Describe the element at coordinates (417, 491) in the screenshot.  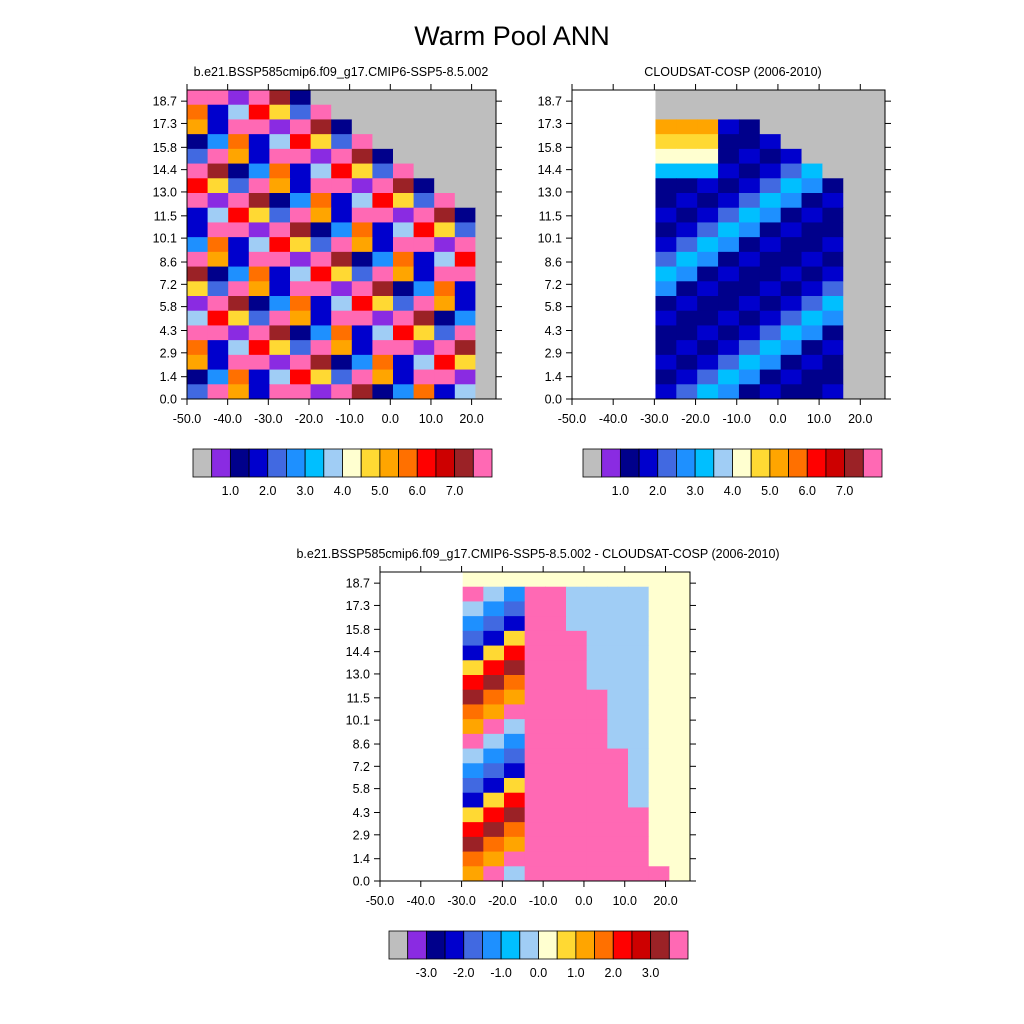
I see `colorbar-label: 6.0` at that location.